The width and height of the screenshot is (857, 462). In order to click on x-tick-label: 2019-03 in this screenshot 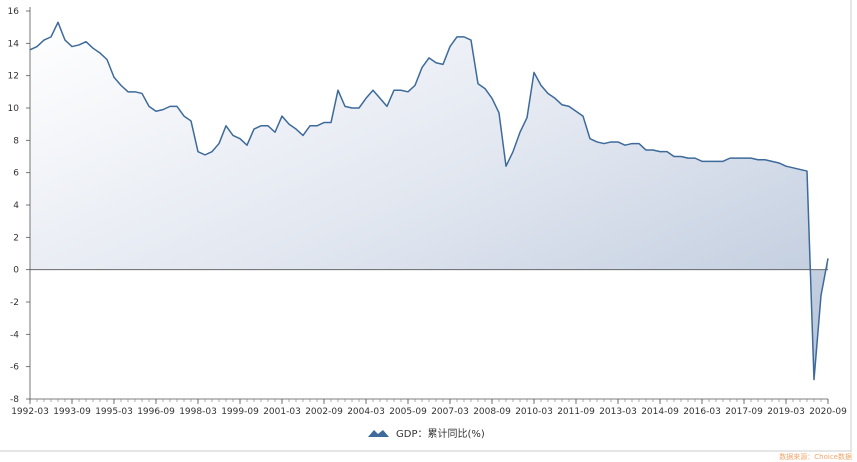, I will do `click(786, 412)`.